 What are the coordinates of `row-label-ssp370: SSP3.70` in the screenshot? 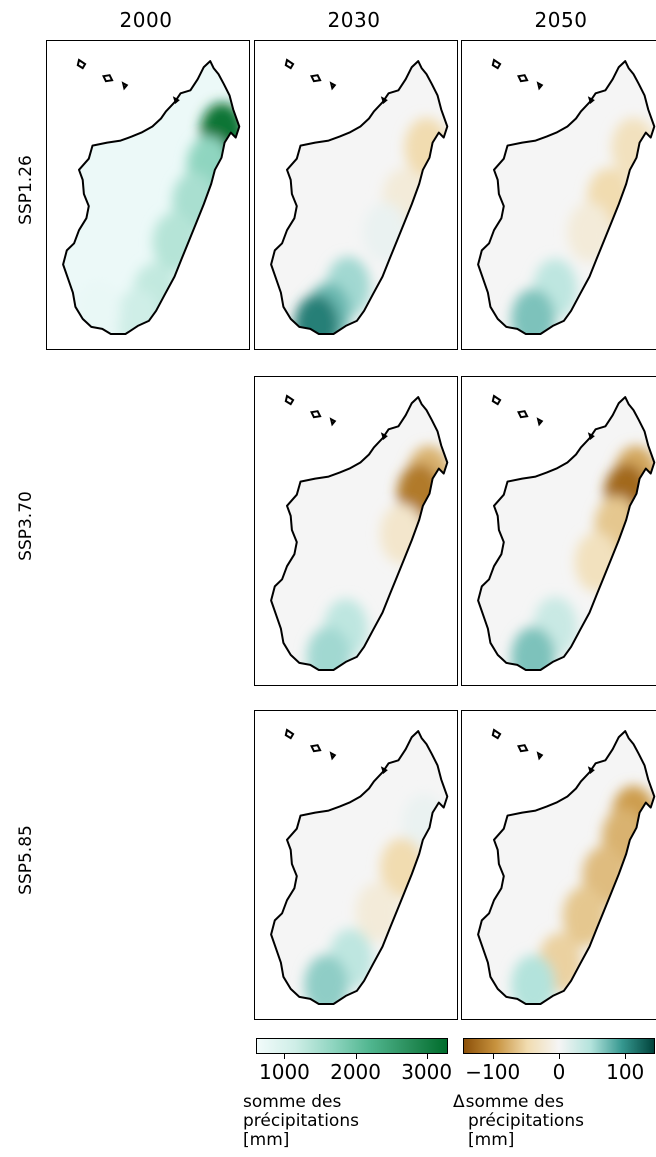 It's located at (26, 526).